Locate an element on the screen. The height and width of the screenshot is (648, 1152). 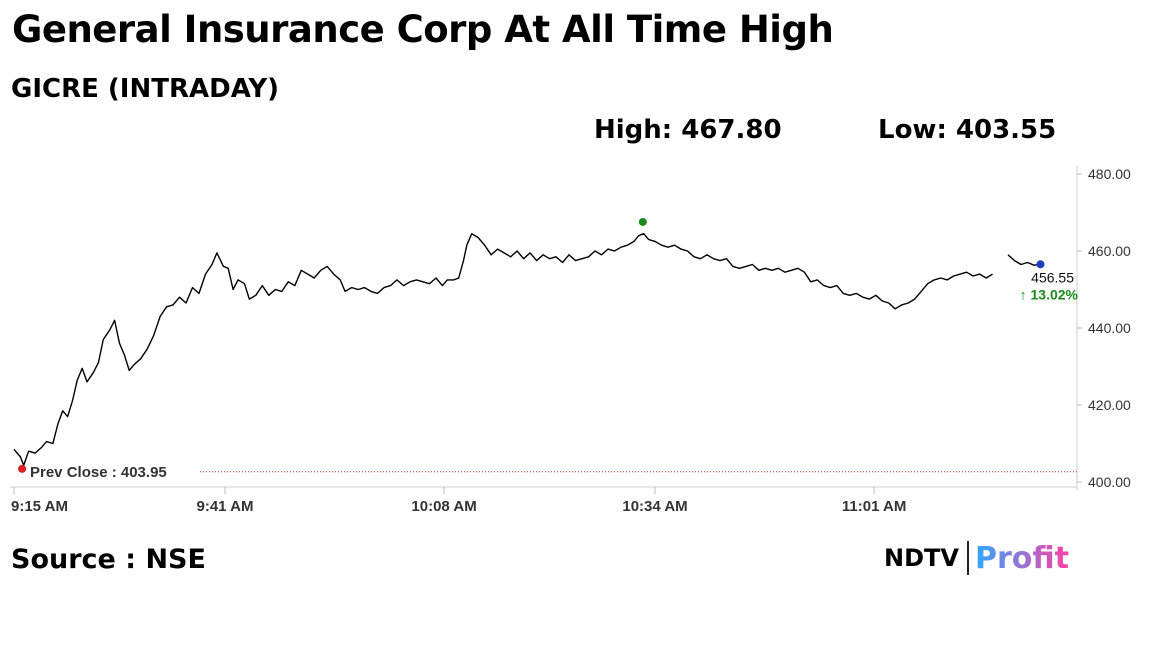
logo-profit-text: Profit is located at coordinates (1021, 558).